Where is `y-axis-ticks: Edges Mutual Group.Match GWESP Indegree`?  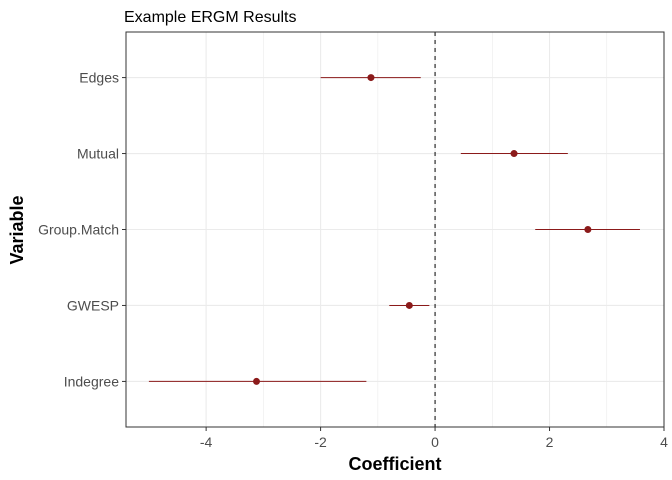 y-axis-ticks: Edges Mutual Group.Match GWESP Indegree is located at coordinates (82, 229).